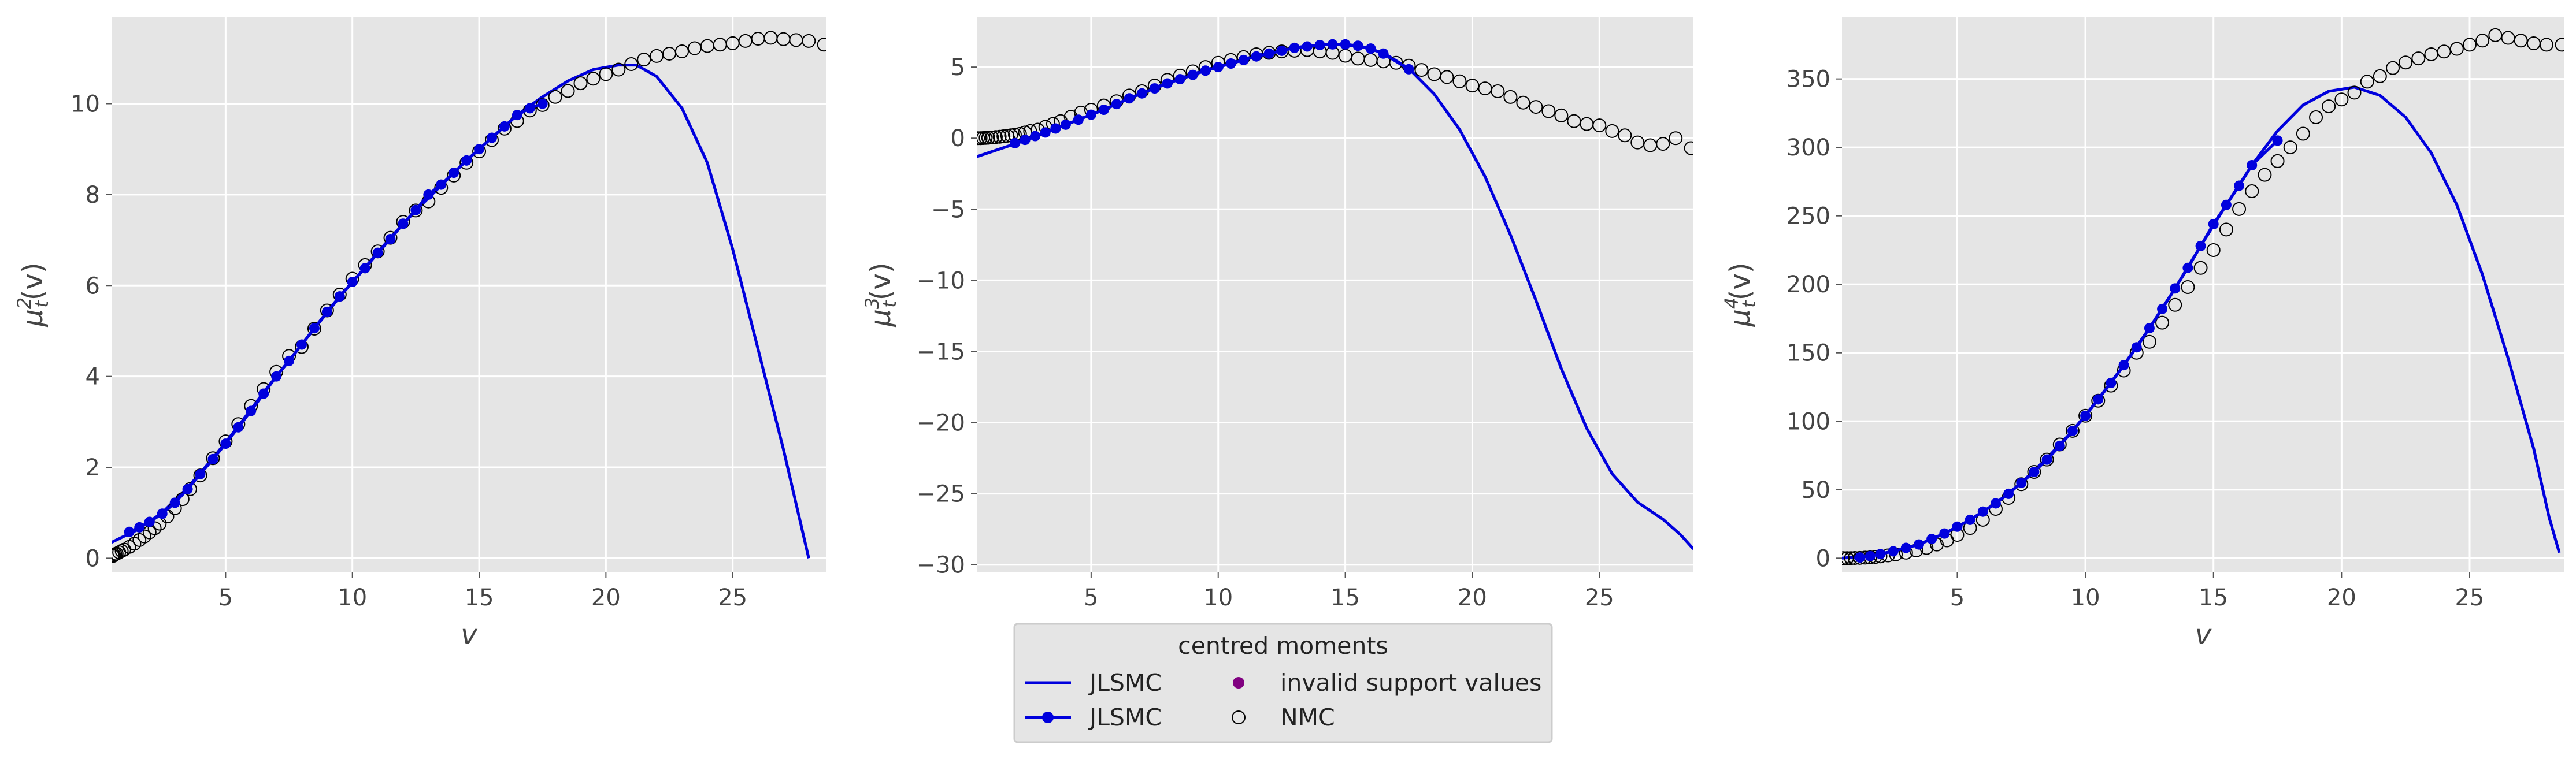 This screenshot has width=2576, height=759. I want to click on y-tick-label: −20, so click(941, 424).